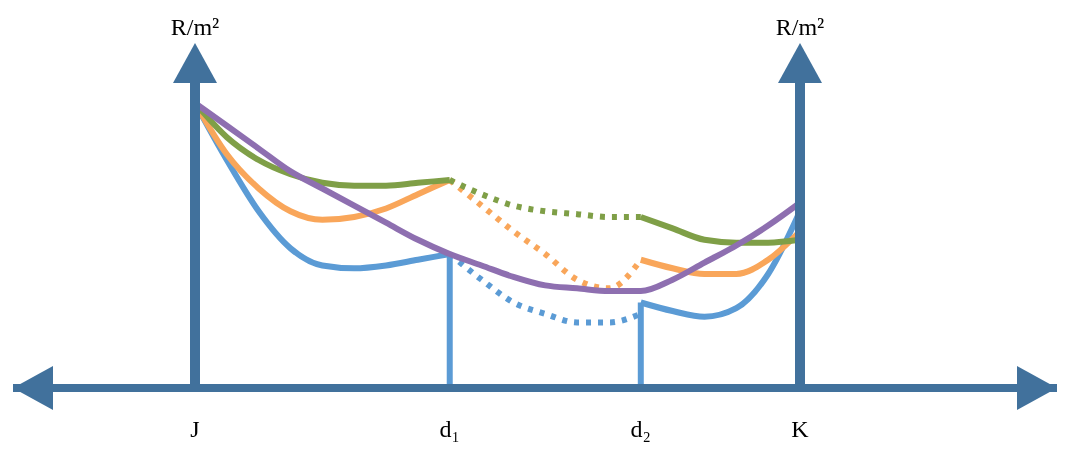 The width and height of the screenshot is (1070, 453). I want to click on y2-axis-title: R/m², so click(800, 27).